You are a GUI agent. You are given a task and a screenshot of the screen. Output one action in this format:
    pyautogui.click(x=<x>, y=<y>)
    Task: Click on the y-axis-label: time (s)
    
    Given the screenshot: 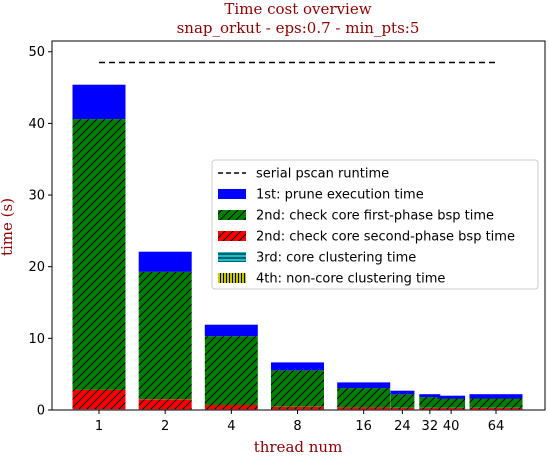 What is the action you would take?
    pyautogui.click(x=8, y=227)
    